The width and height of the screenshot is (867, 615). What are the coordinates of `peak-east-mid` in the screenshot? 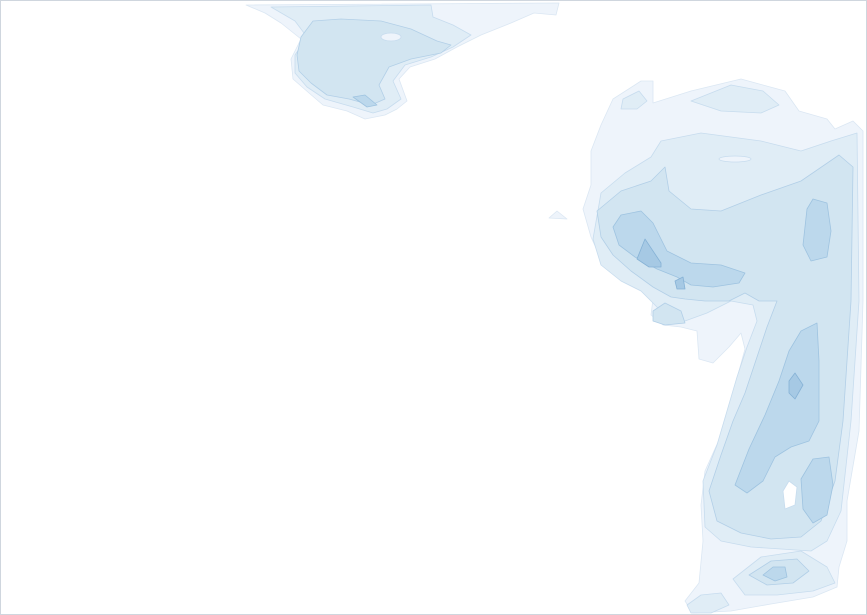 It's located at (680, 283).